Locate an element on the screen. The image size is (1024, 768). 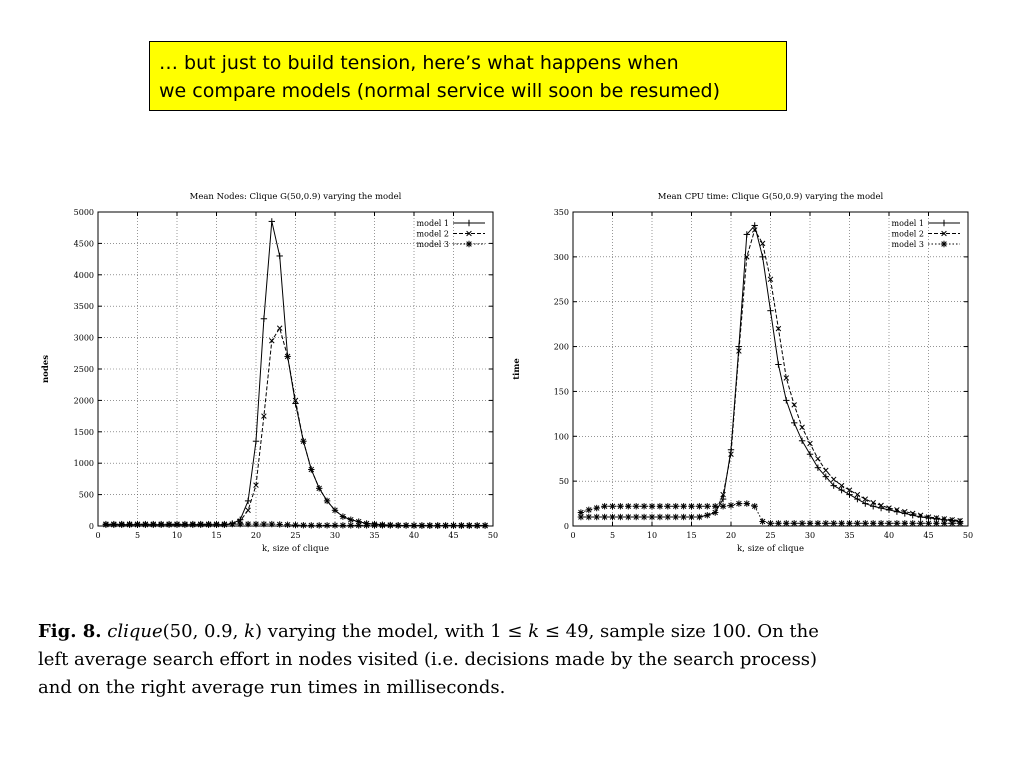
x-axis-label: k, size of clique is located at coordinates (295, 549).